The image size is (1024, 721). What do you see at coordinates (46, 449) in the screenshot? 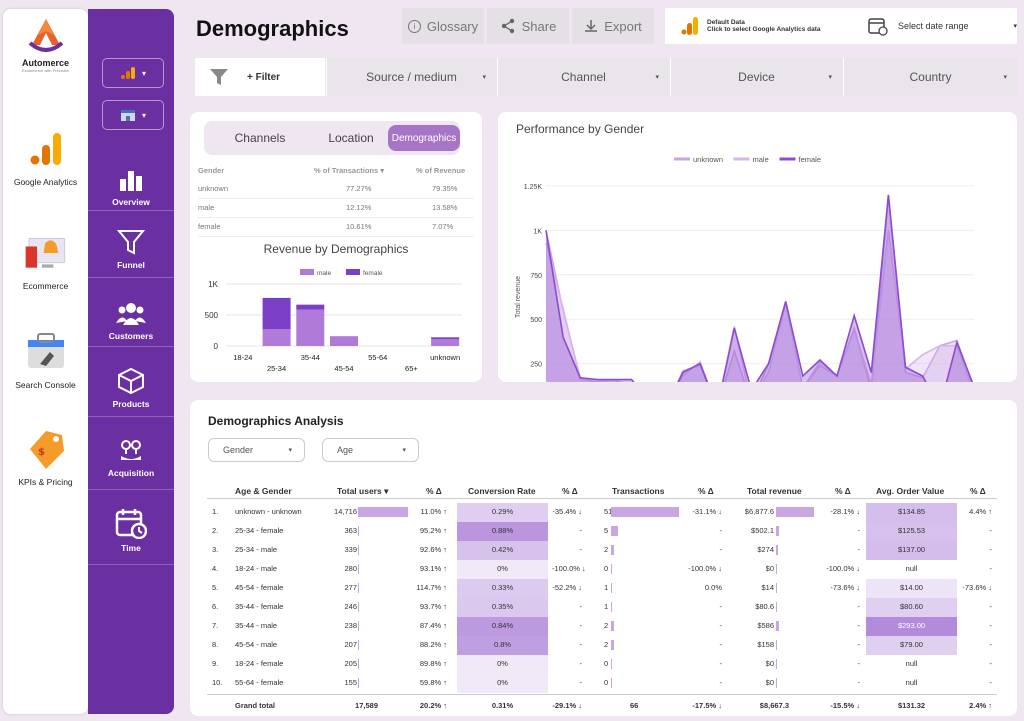
I see `price-tag-icon: $` at bounding box center [46, 449].